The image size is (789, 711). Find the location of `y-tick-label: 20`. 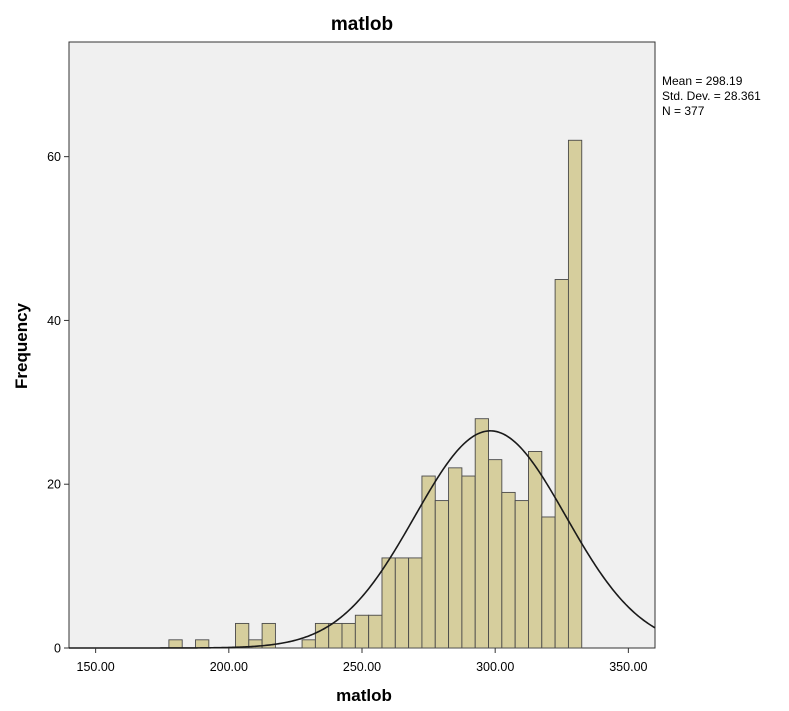

y-tick-label: 20 is located at coordinates (54, 485).